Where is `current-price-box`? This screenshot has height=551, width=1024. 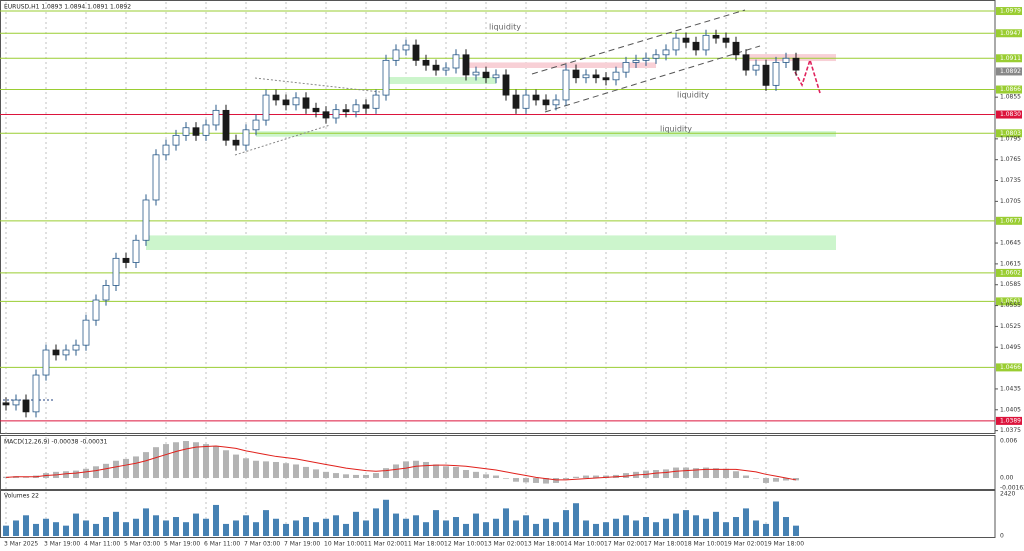 current-price-box is located at coordinates (1009, 71).